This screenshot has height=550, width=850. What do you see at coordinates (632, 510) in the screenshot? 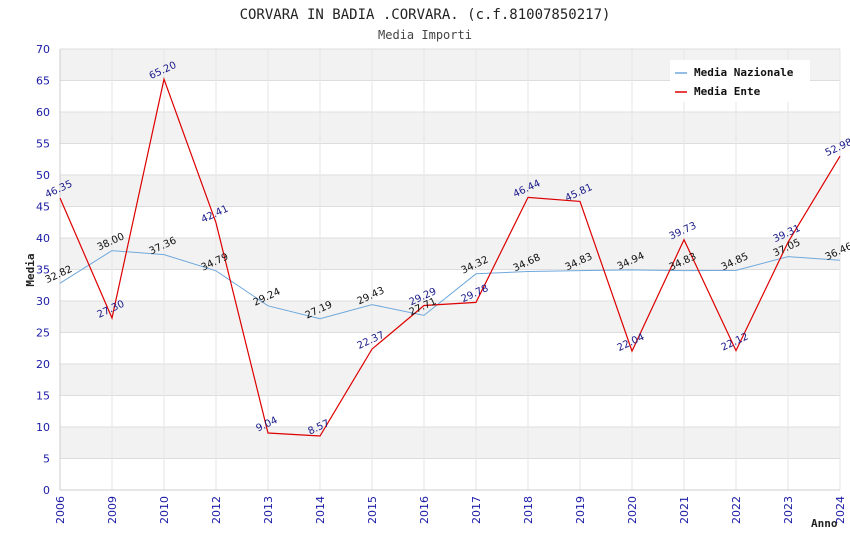
I see `x-tick-label: 2020` at bounding box center [632, 510].